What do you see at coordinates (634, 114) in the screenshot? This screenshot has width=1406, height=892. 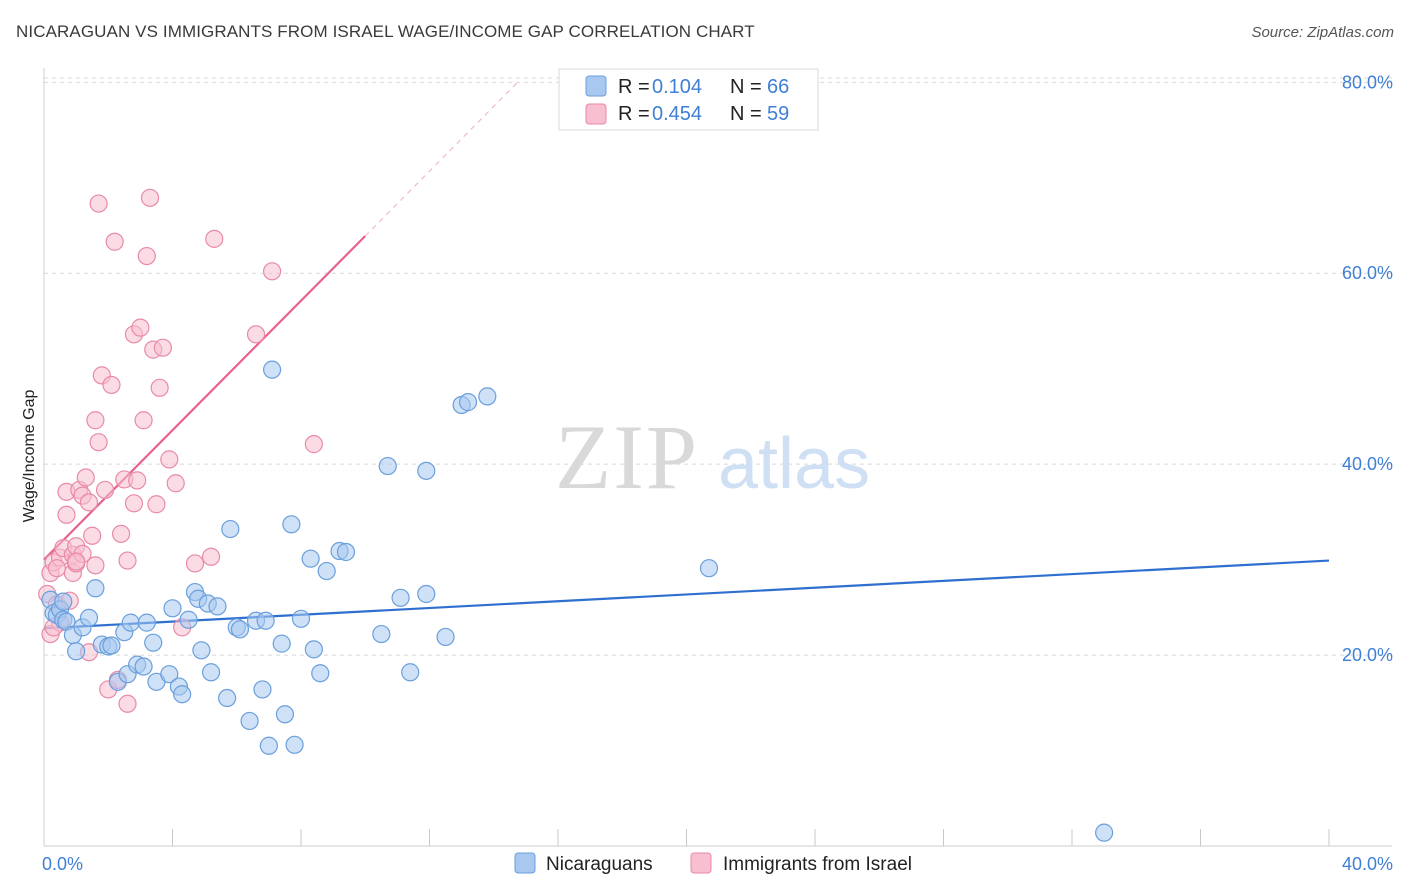 I see `legend-r-label-2: R =` at bounding box center [634, 114].